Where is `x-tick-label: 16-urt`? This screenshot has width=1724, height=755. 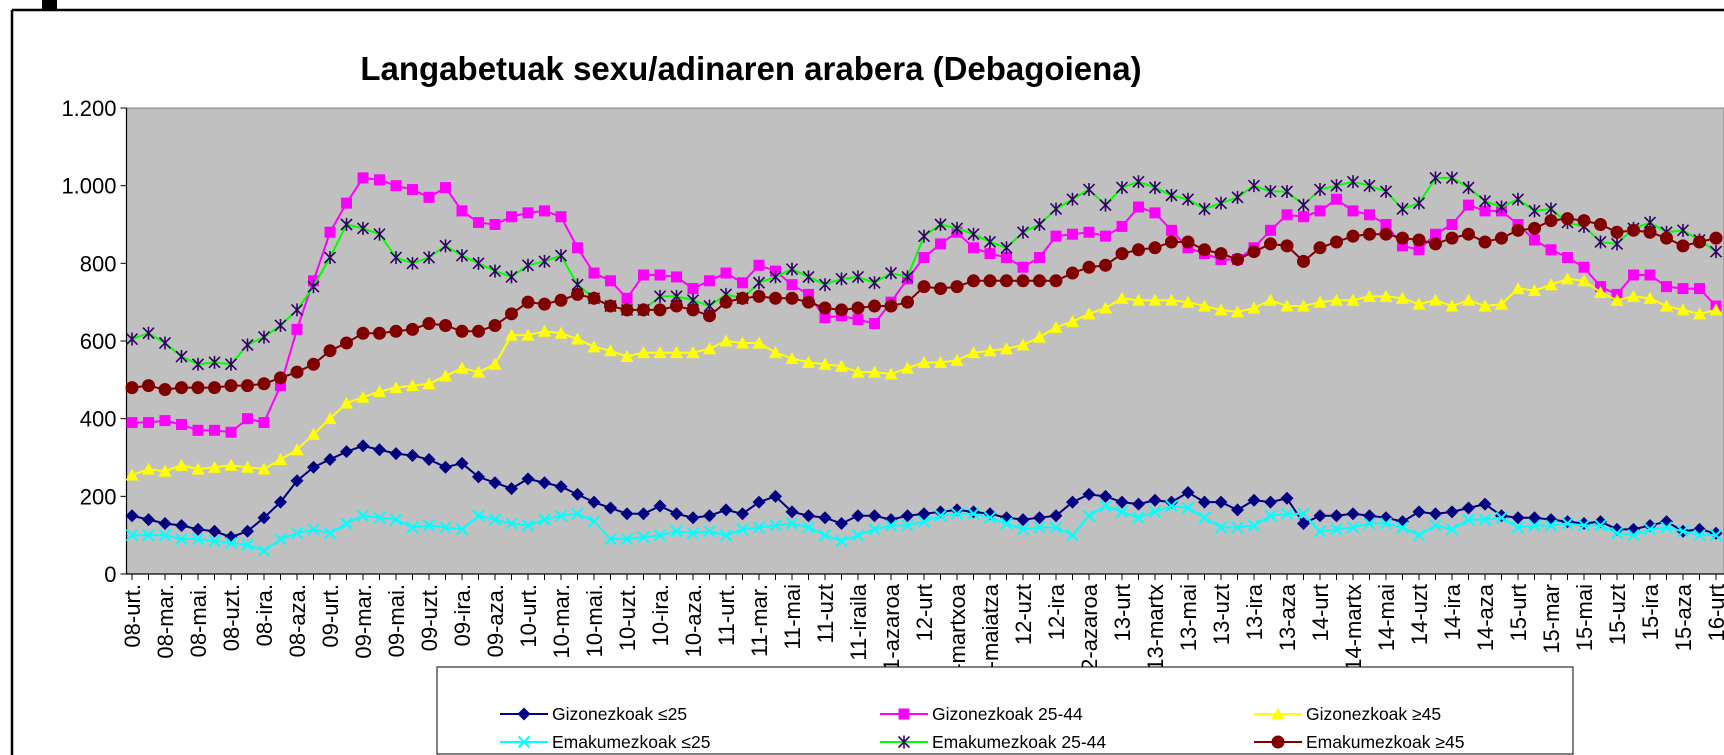
x-tick-label: 16-urt is located at coordinates (1714, 612).